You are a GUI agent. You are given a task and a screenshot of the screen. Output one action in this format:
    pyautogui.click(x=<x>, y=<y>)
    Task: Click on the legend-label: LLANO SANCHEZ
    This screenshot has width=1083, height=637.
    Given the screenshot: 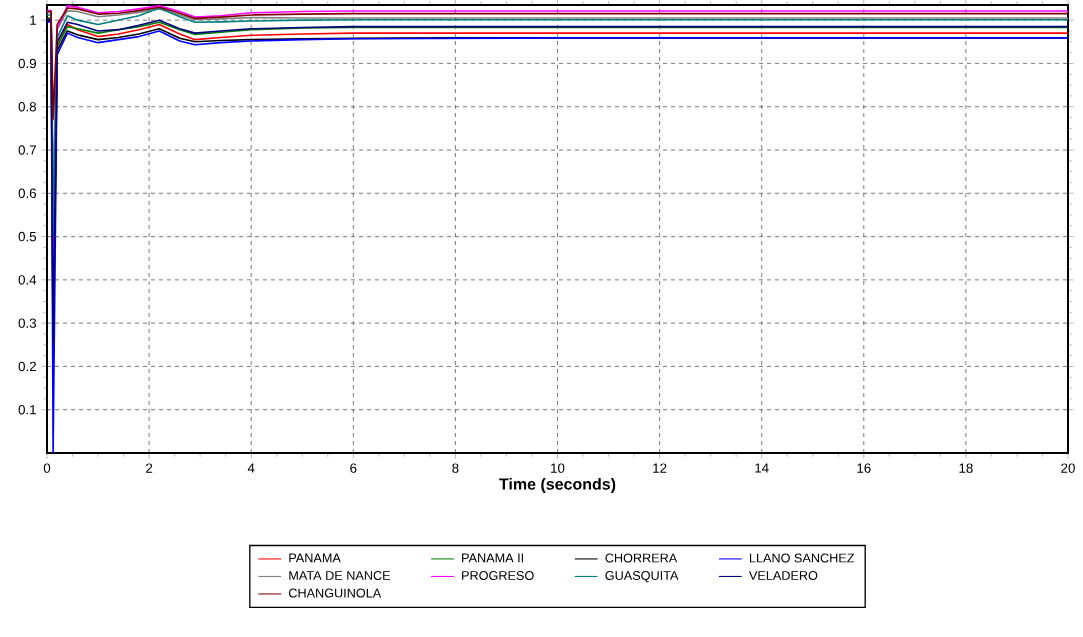 What is the action you would take?
    pyautogui.click(x=802, y=558)
    